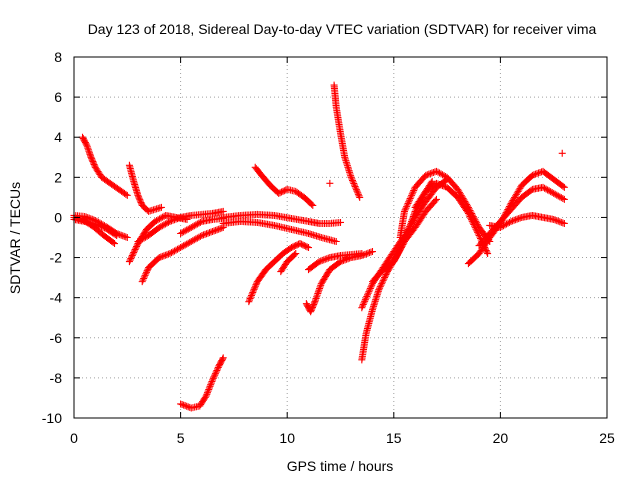  What do you see at coordinates (202, 383) in the screenshot?
I see `series-arc-i` at bounding box center [202, 383].